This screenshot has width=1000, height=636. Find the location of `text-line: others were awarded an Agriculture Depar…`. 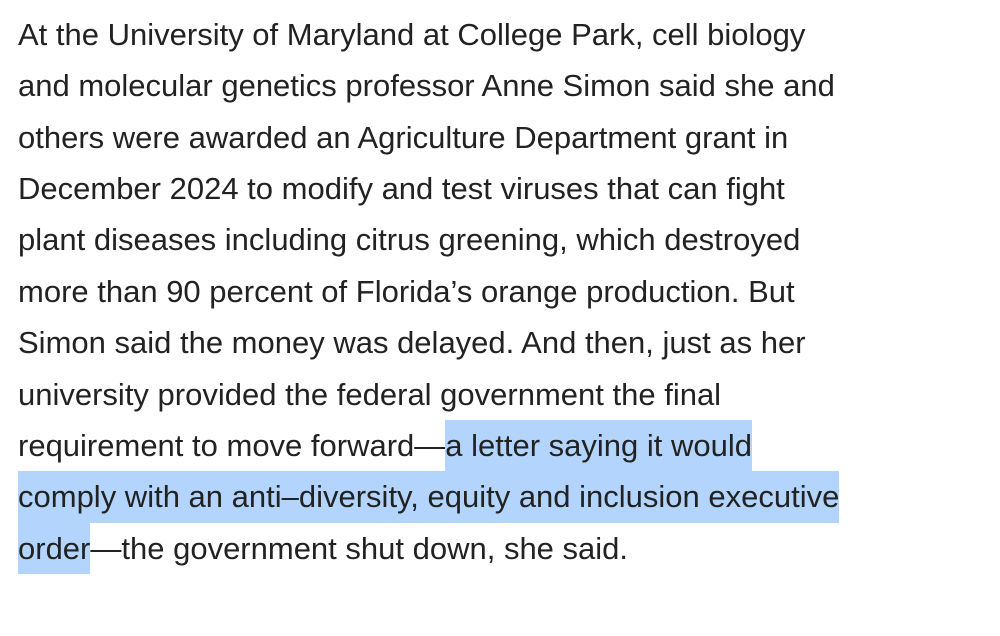

text-line: others were awarded an Agriculture Depar… is located at coordinates (403, 137).